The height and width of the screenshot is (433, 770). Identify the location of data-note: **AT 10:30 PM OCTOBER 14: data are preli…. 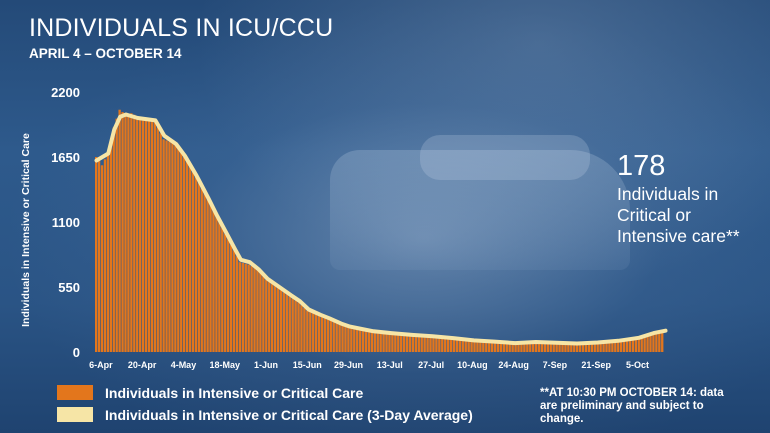
(632, 406).